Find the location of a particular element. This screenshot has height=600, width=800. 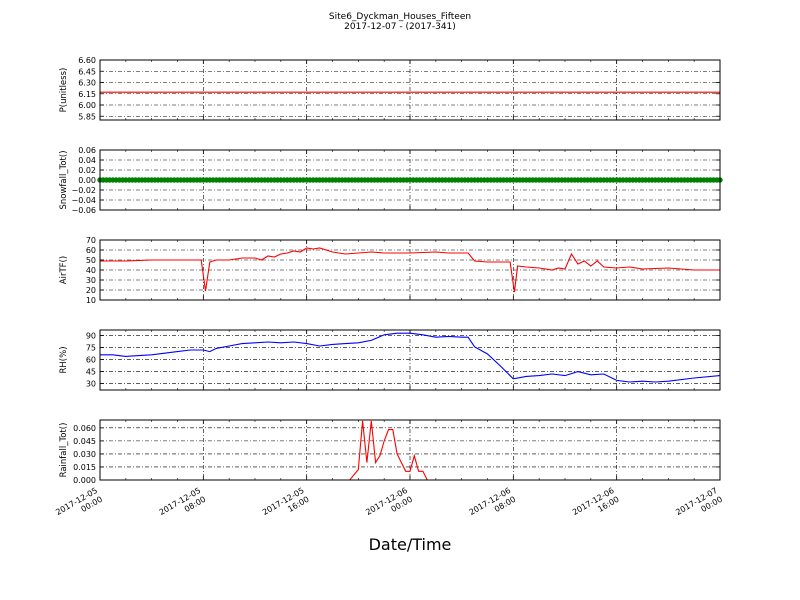

y-tick-label: 5.85 is located at coordinates (87, 116).